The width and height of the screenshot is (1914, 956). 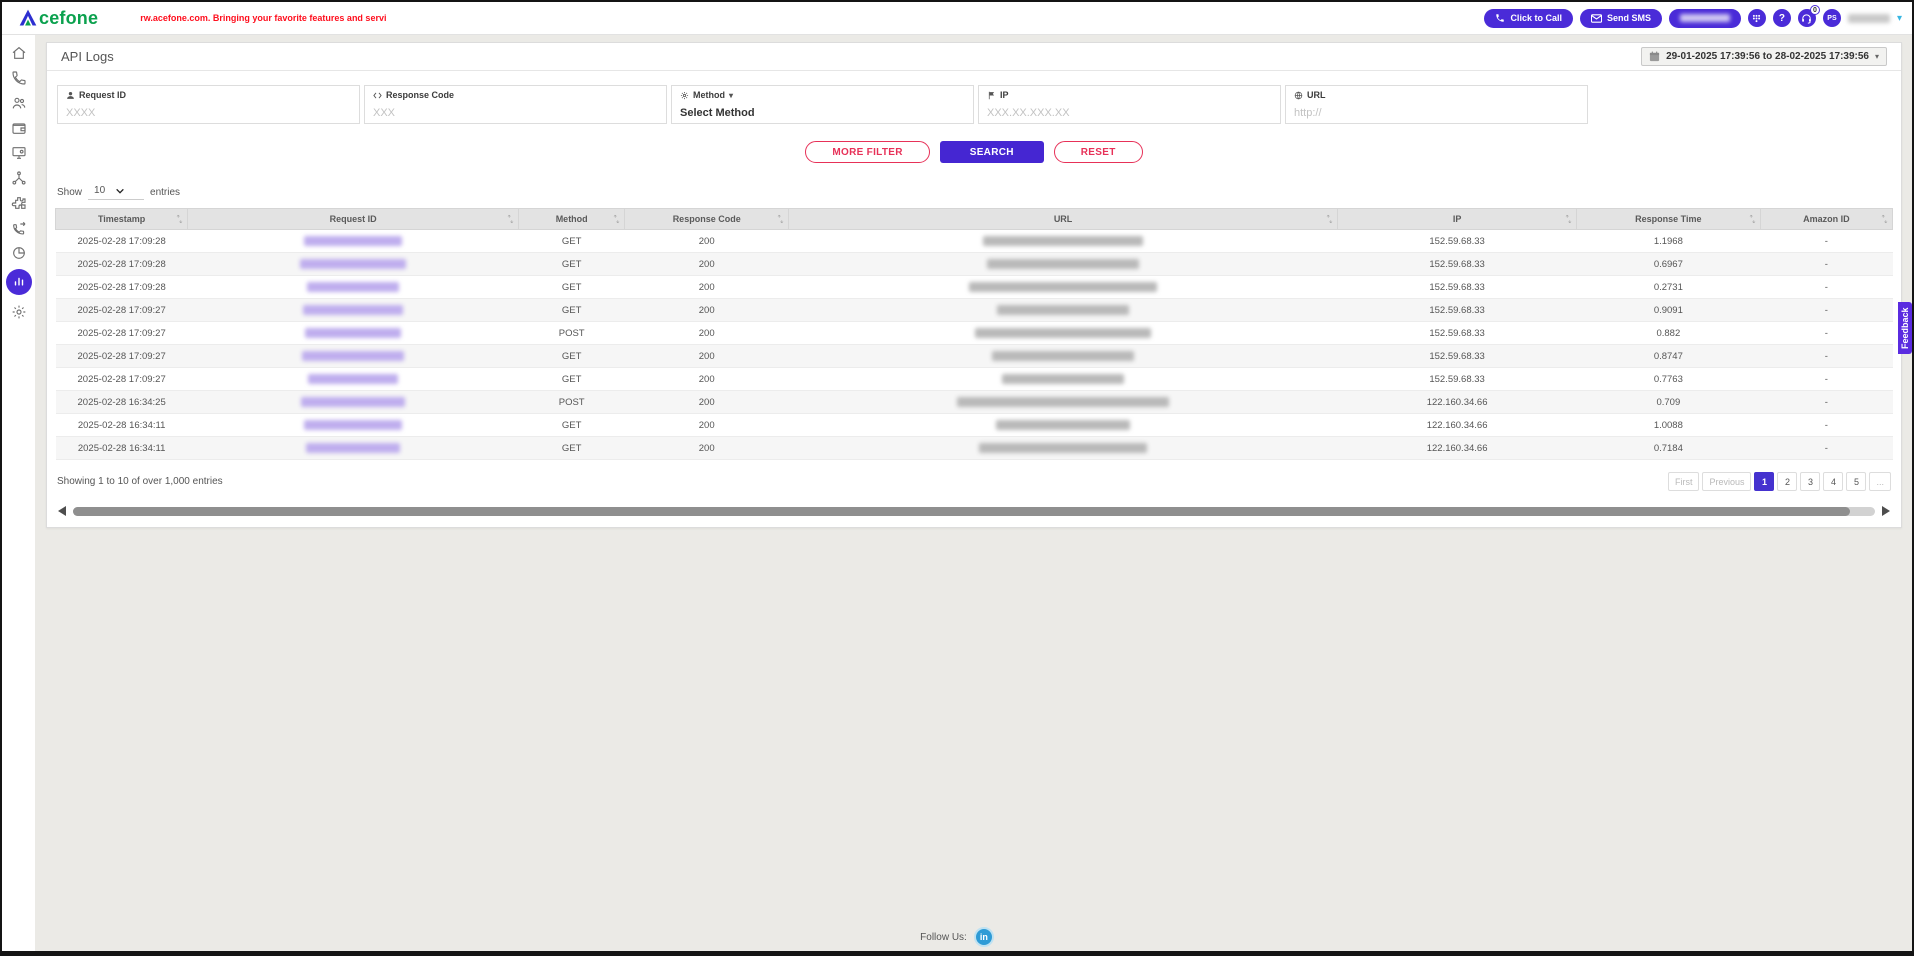 What do you see at coordinates (70, 95) in the screenshot?
I see `user-icon` at bounding box center [70, 95].